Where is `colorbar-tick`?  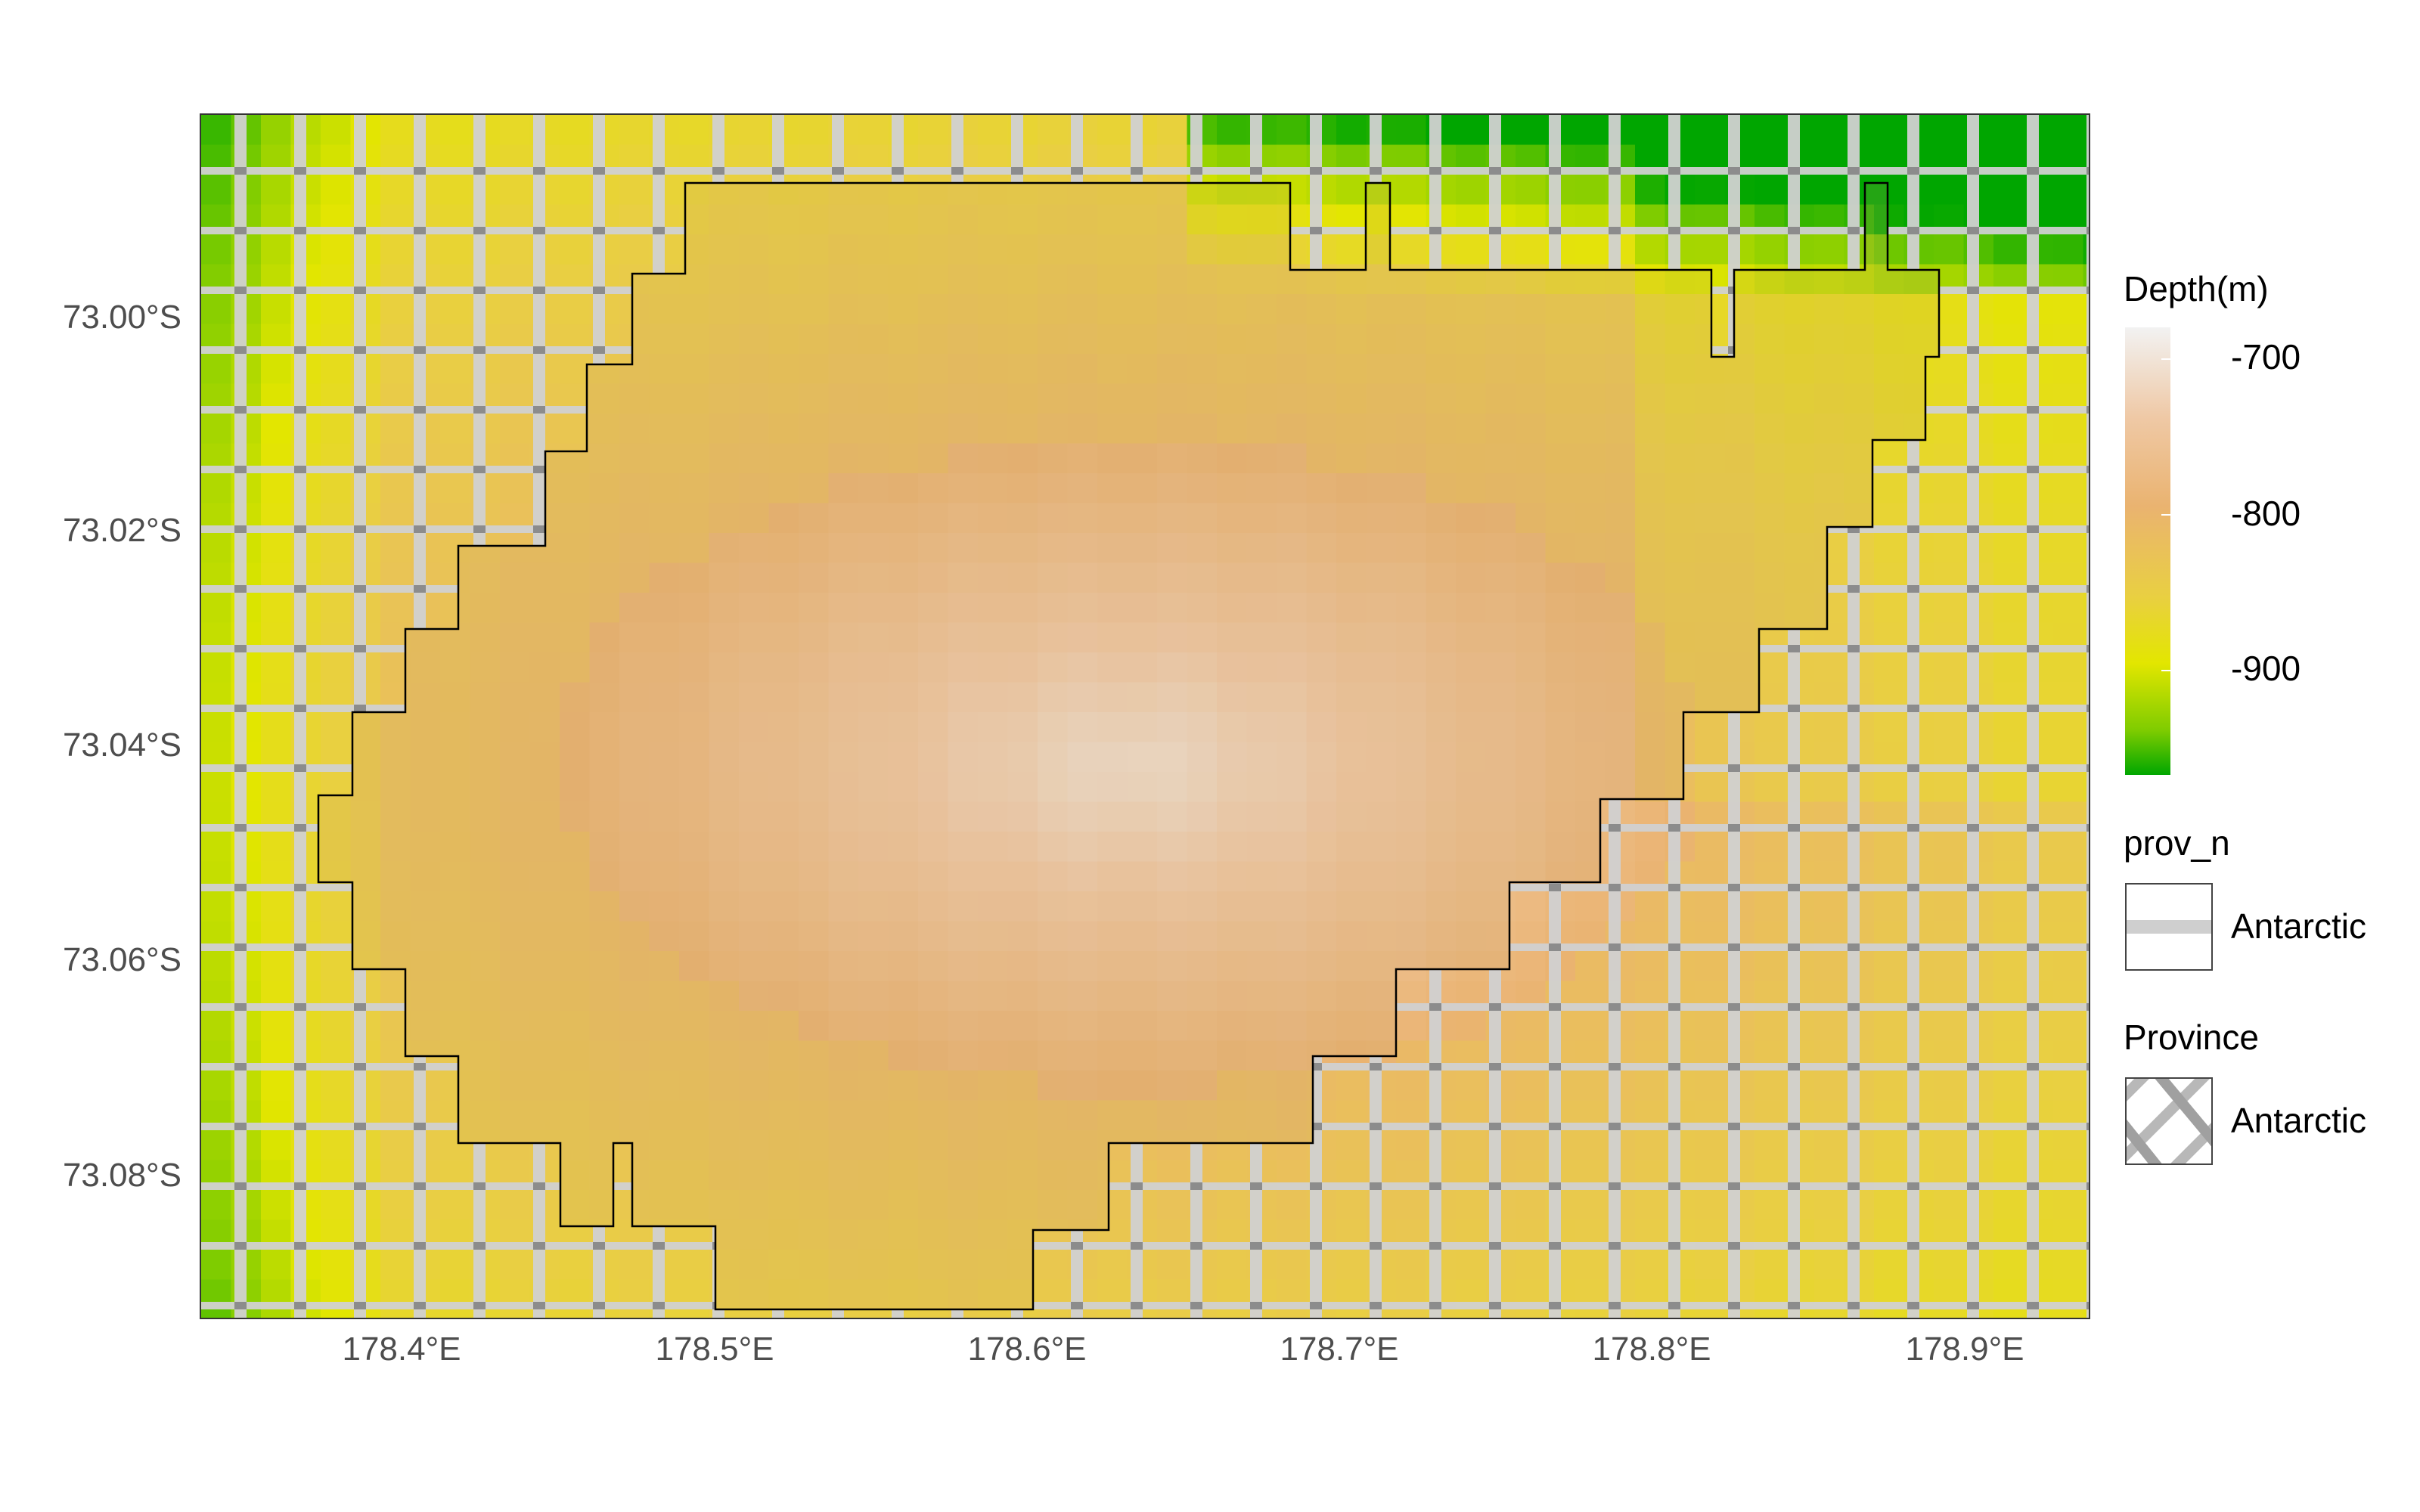
colorbar-tick is located at coordinates (2165, 515).